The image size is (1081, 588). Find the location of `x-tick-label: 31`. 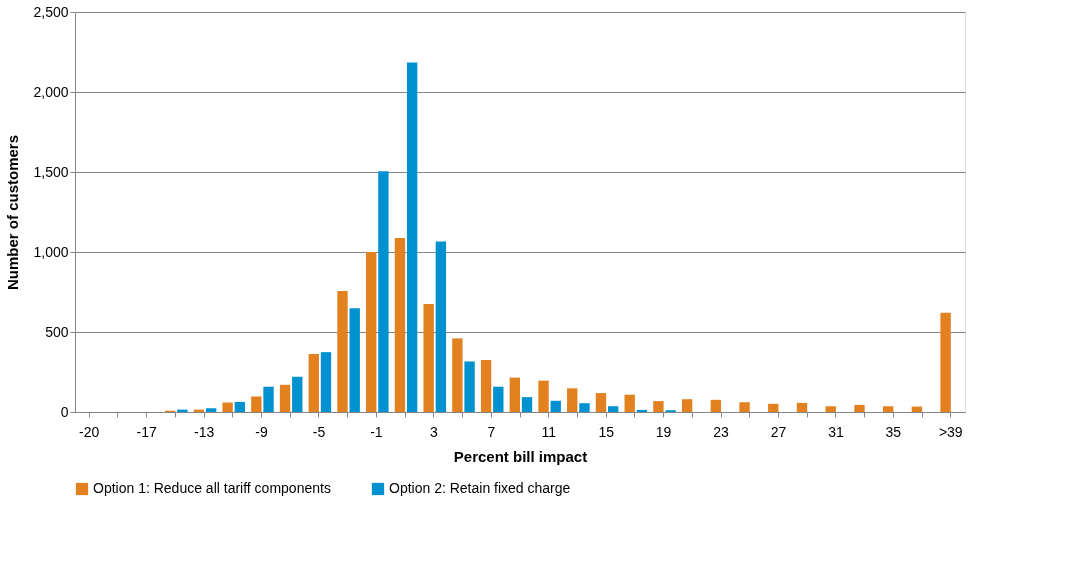

x-tick-label: 31 is located at coordinates (836, 431).